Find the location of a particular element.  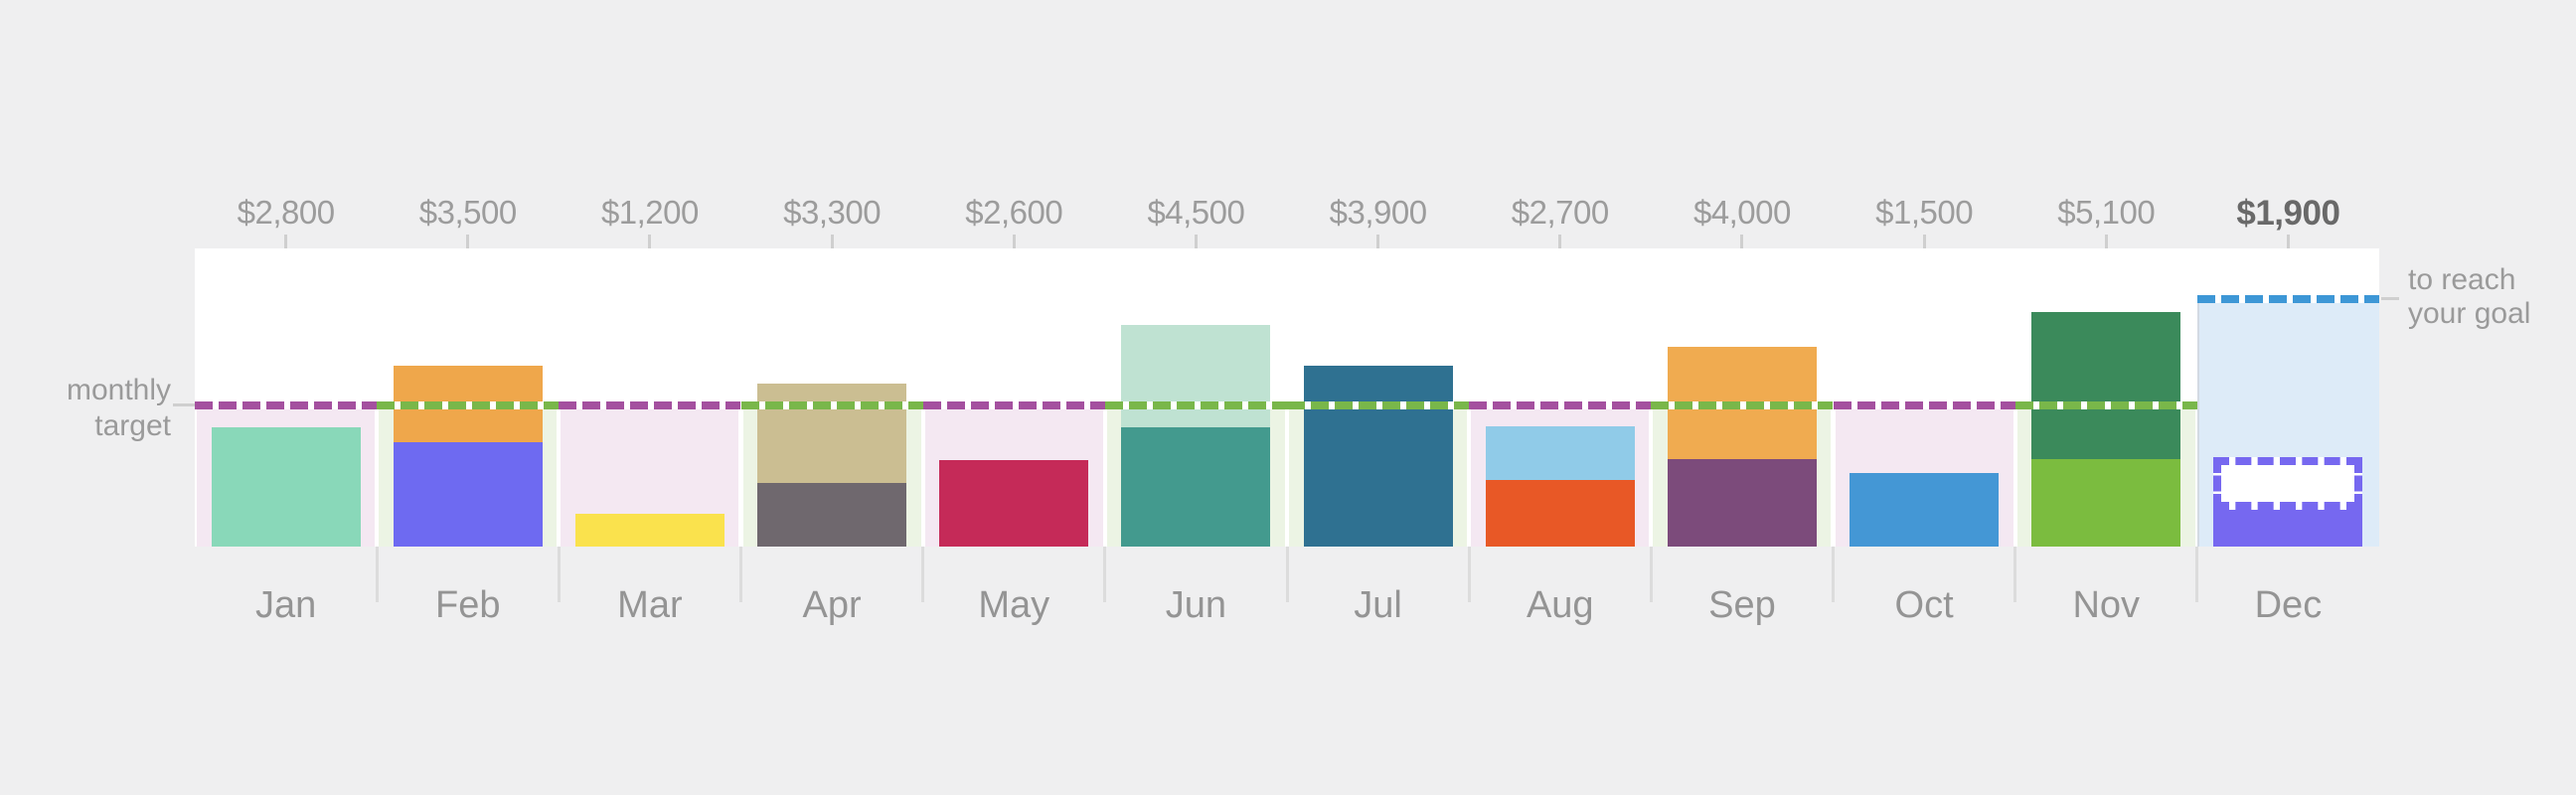

target-line-oct is located at coordinates (1924, 405).